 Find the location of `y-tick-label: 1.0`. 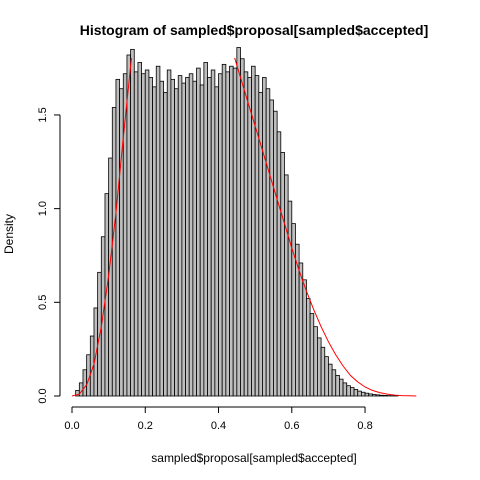

y-tick-label: 1.0 is located at coordinates (43, 208).